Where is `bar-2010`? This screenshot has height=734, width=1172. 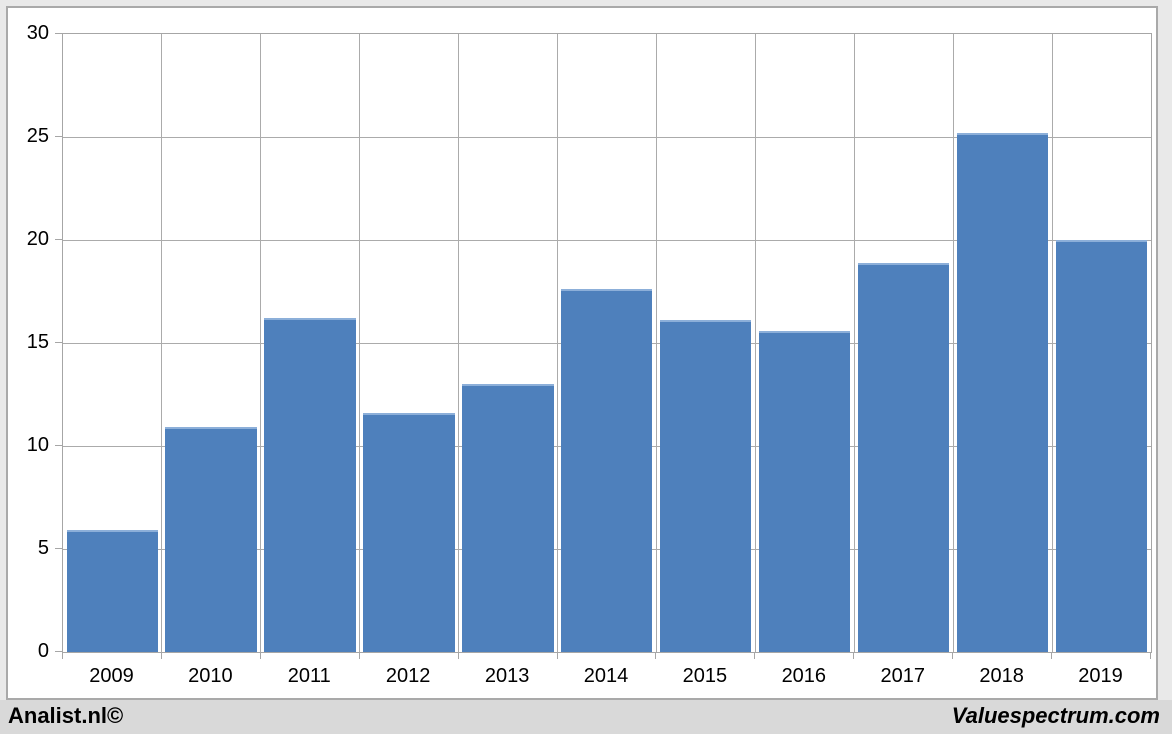
bar-2010 is located at coordinates (211, 539).